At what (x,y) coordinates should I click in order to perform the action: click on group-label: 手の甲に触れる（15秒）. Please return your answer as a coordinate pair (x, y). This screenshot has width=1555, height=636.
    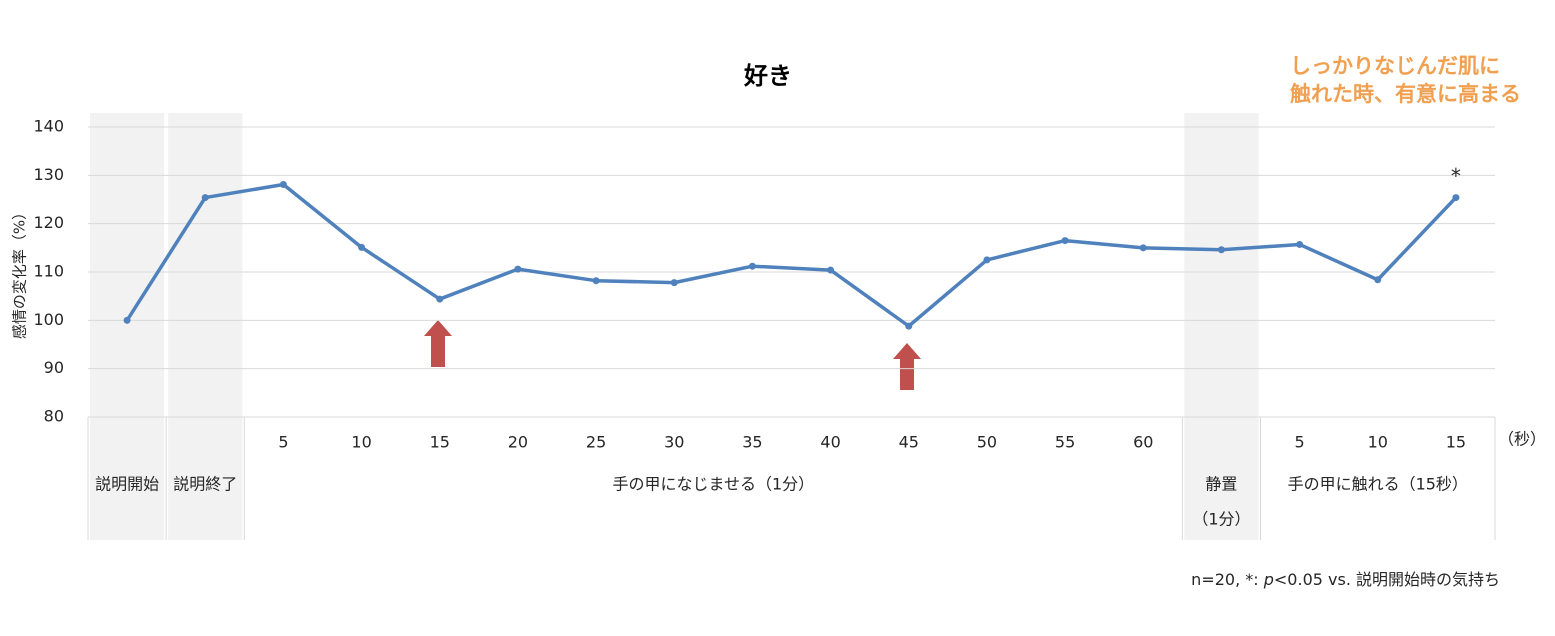
    Looking at the image, I should click on (1378, 484).